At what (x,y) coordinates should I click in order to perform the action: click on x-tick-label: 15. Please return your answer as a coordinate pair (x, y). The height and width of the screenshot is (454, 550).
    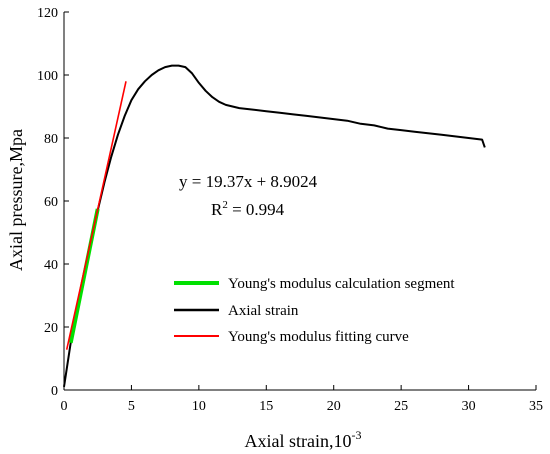
    Looking at the image, I should click on (266, 406).